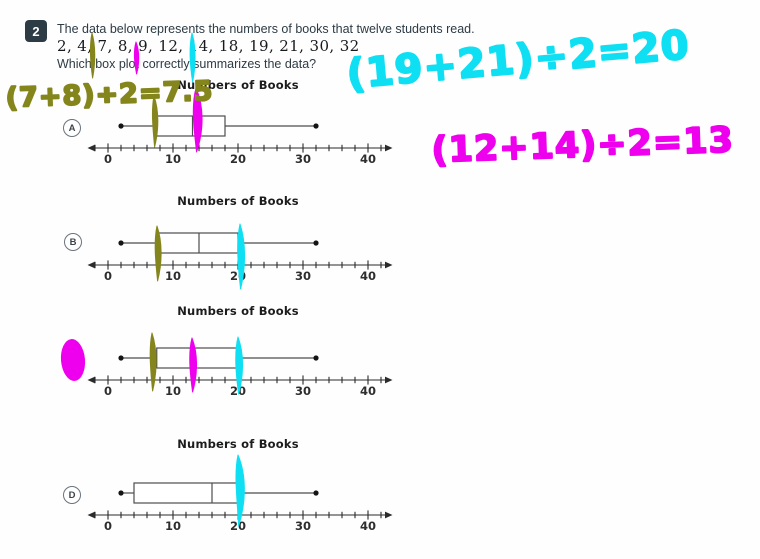  I want to click on plot-title-b: Numbers of Books, so click(238, 201).